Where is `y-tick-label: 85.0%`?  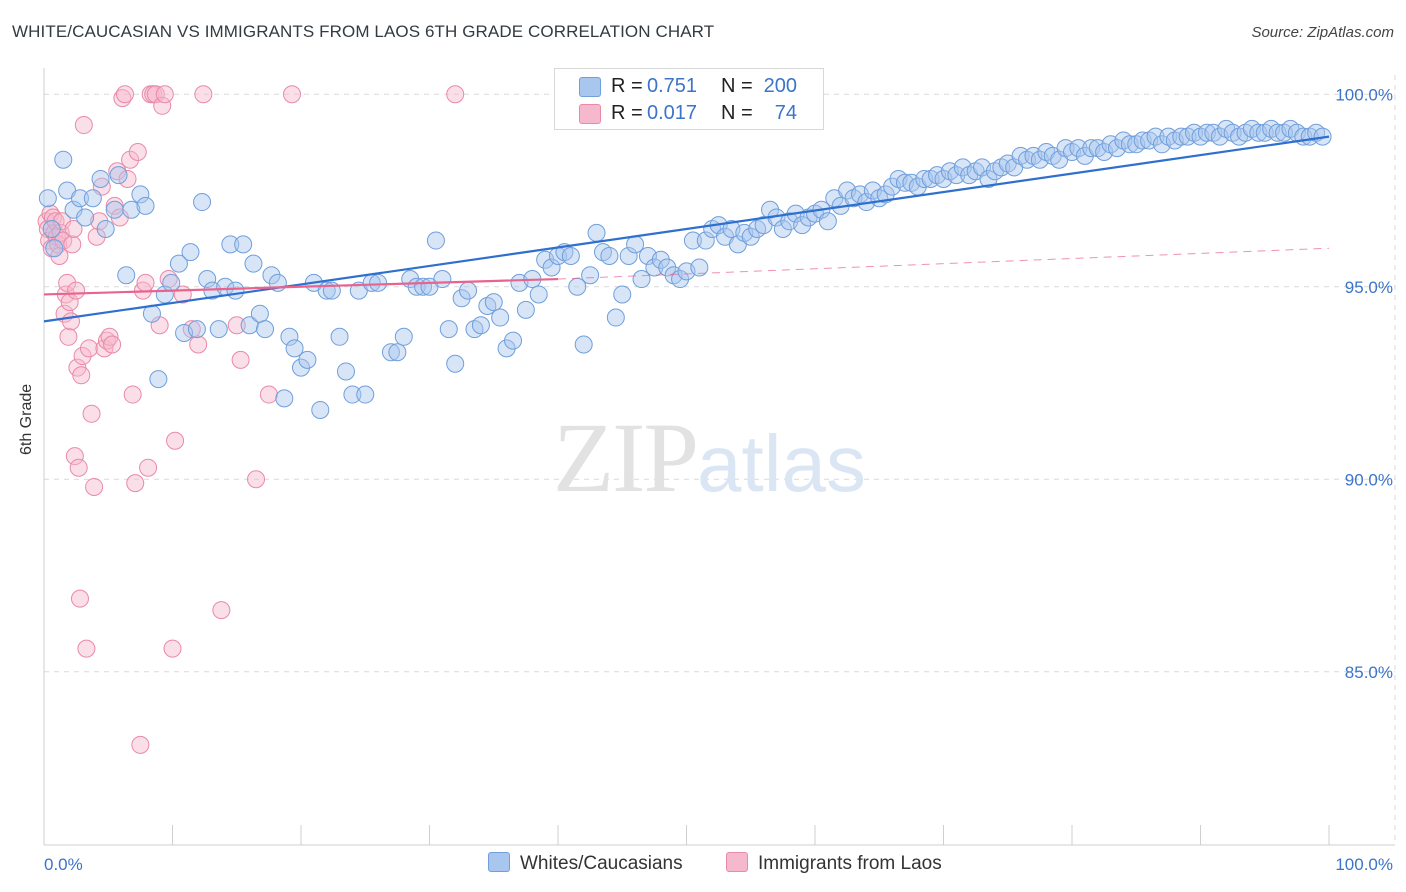
y-tick-label: 85.0% is located at coordinates (1369, 672).